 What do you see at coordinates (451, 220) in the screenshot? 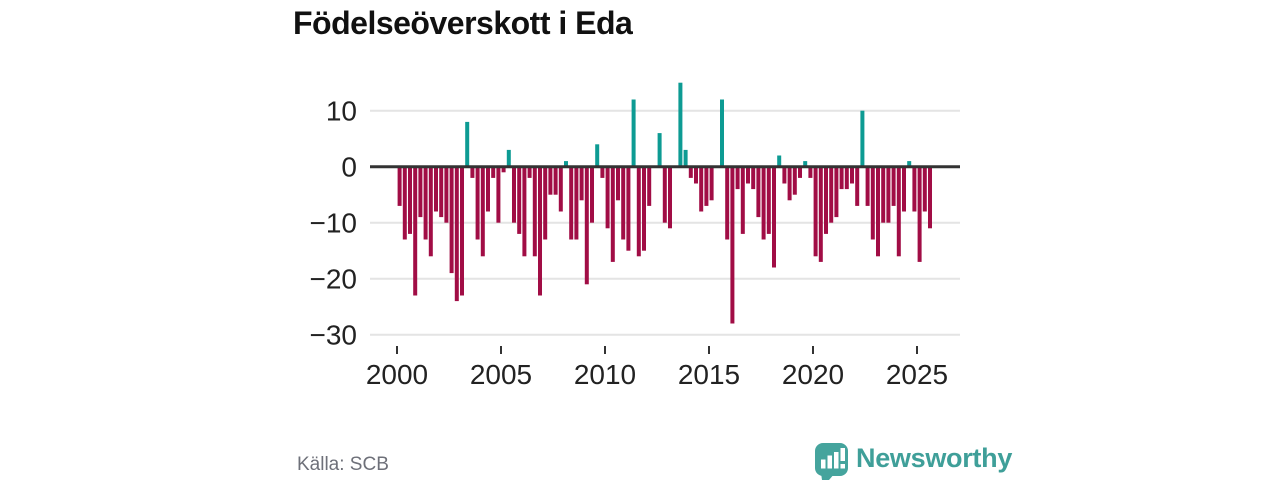
I see `bar-2002q3` at bounding box center [451, 220].